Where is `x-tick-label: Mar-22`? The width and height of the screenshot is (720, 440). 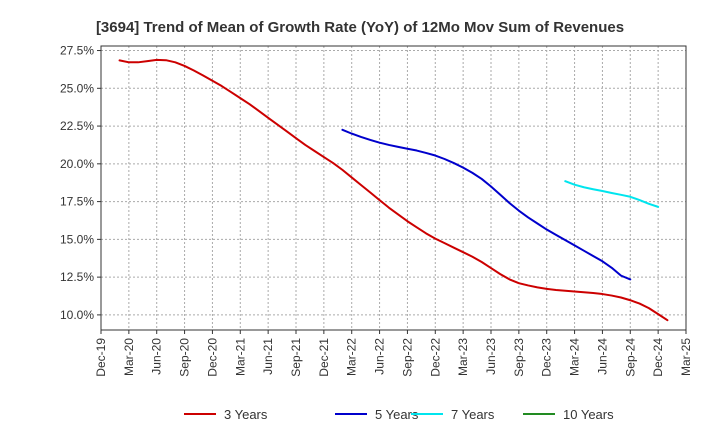 x-tick-label: Mar-22 is located at coordinates (352, 357).